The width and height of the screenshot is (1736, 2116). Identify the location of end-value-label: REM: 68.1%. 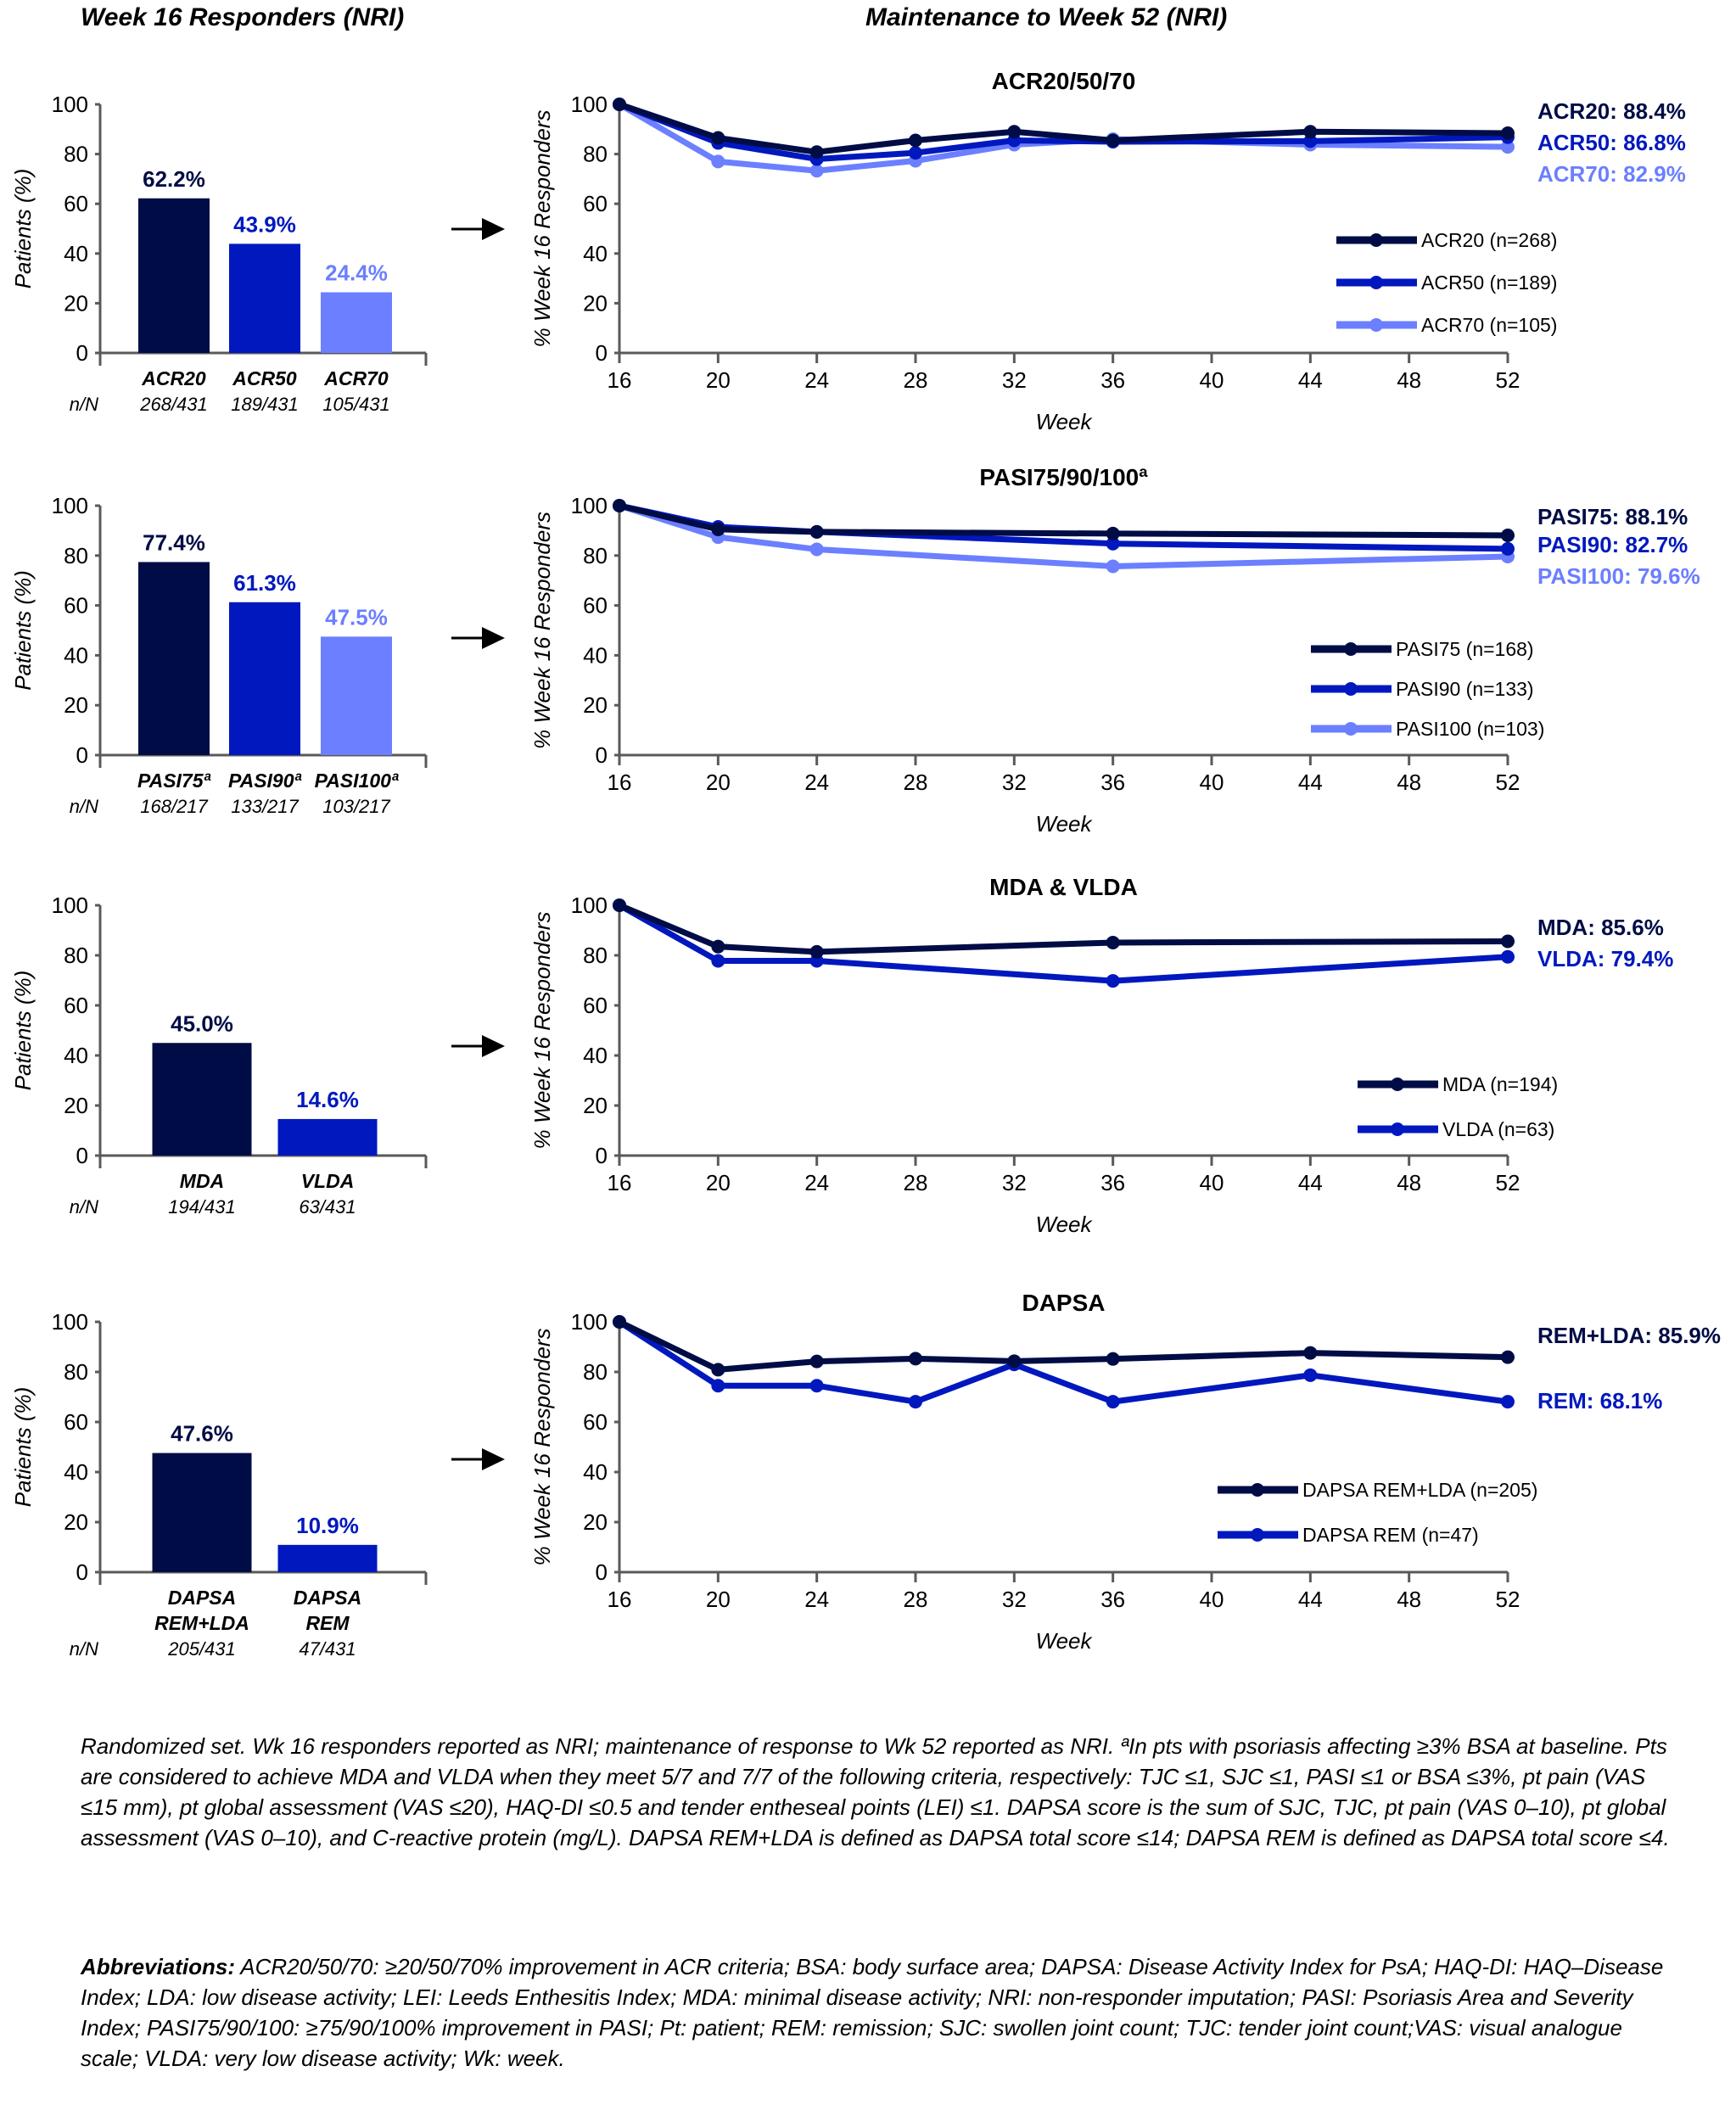
(1599, 1400).